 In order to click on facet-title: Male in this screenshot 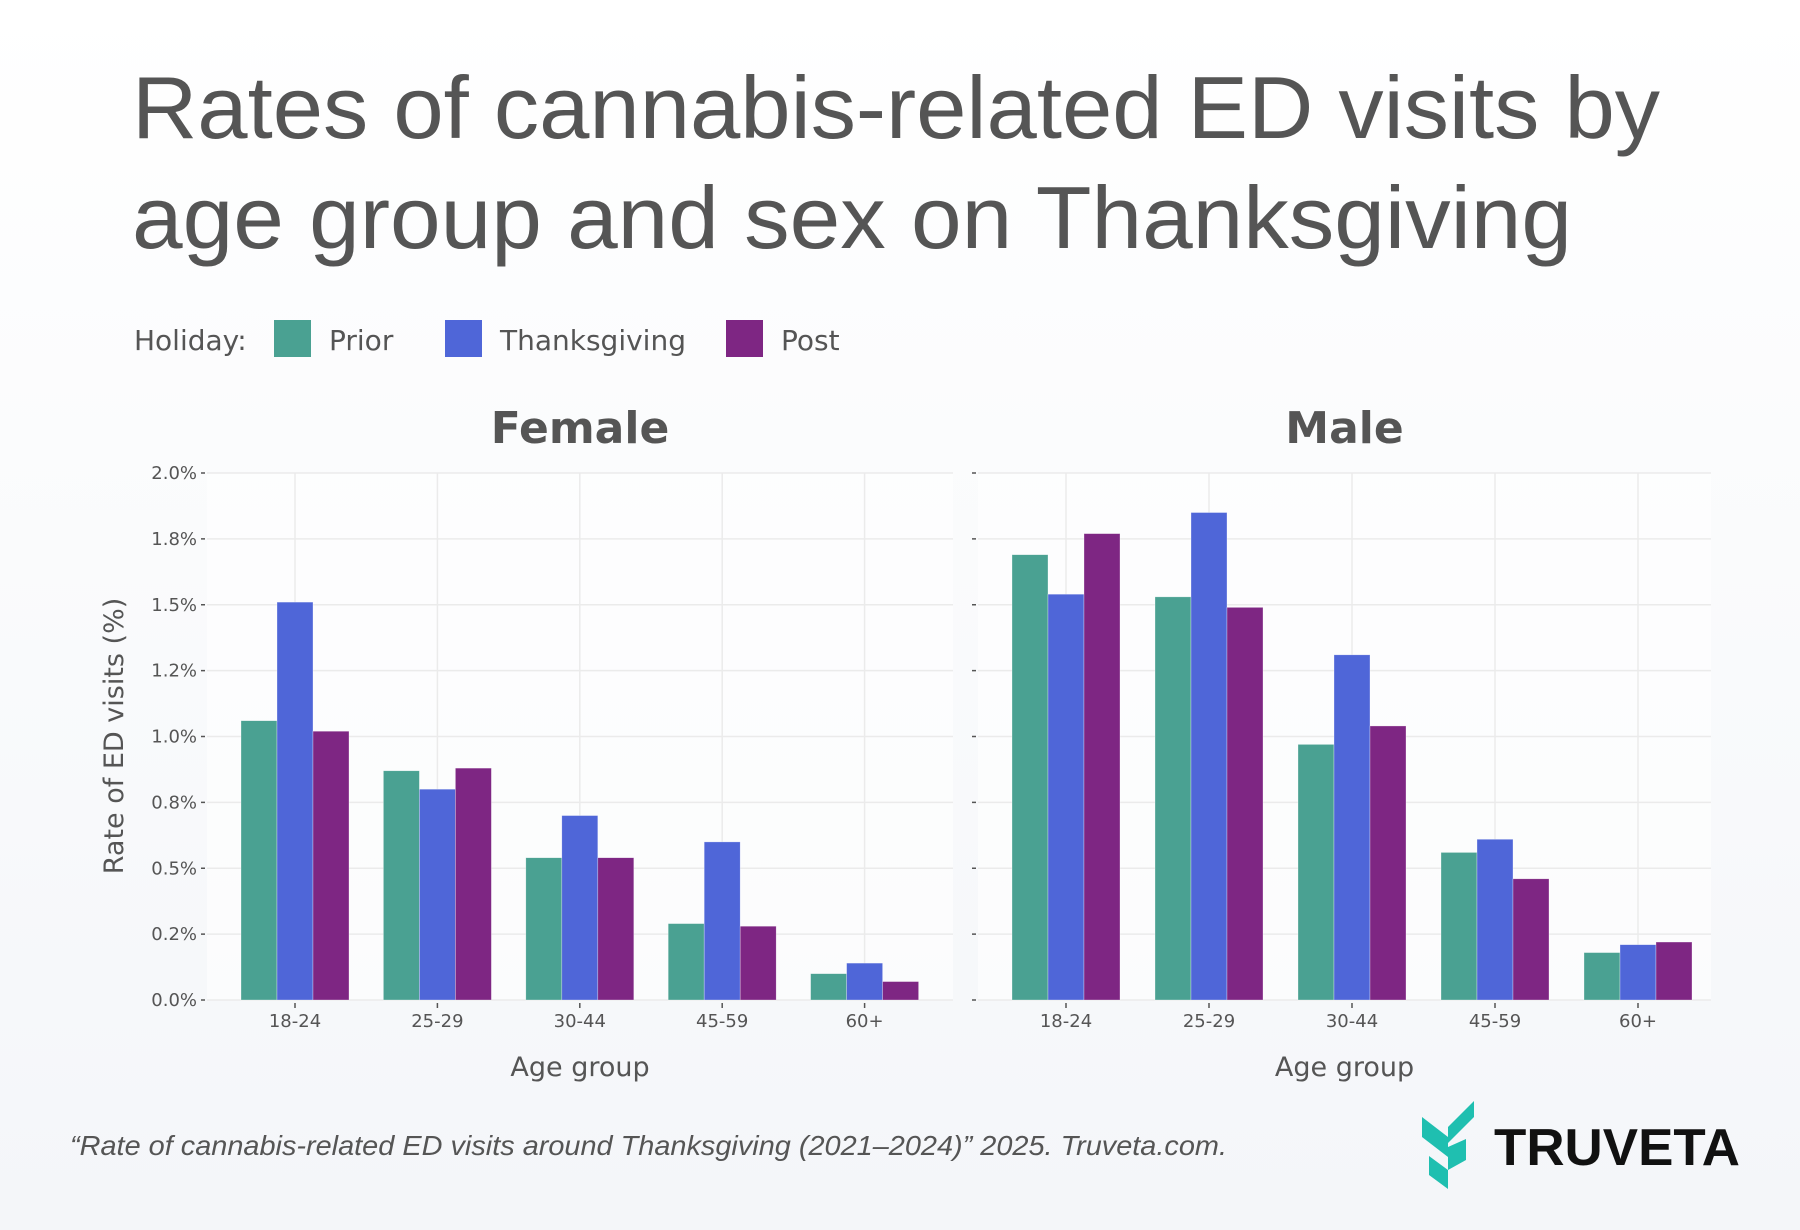, I will do `click(1344, 428)`.